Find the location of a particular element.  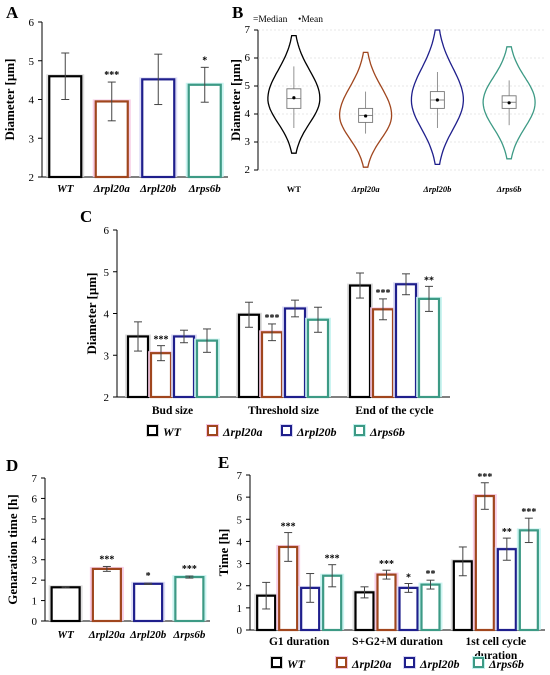

x-category-label: WT is located at coordinates (294, 189).